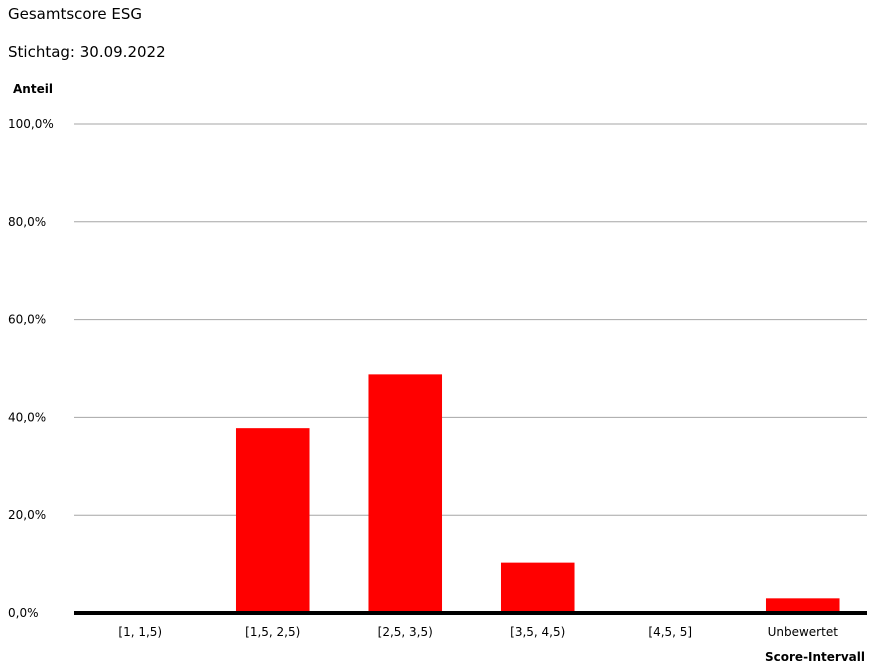  What do you see at coordinates (27, 417) in the screenshot?
I see `y-tick-label: 40,0%` at bounding box center [27, 417].